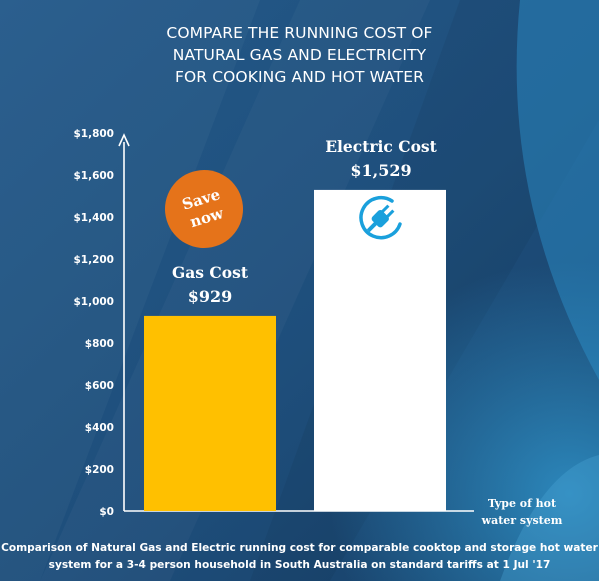  I want to click on plug-body, so click(380, 218).